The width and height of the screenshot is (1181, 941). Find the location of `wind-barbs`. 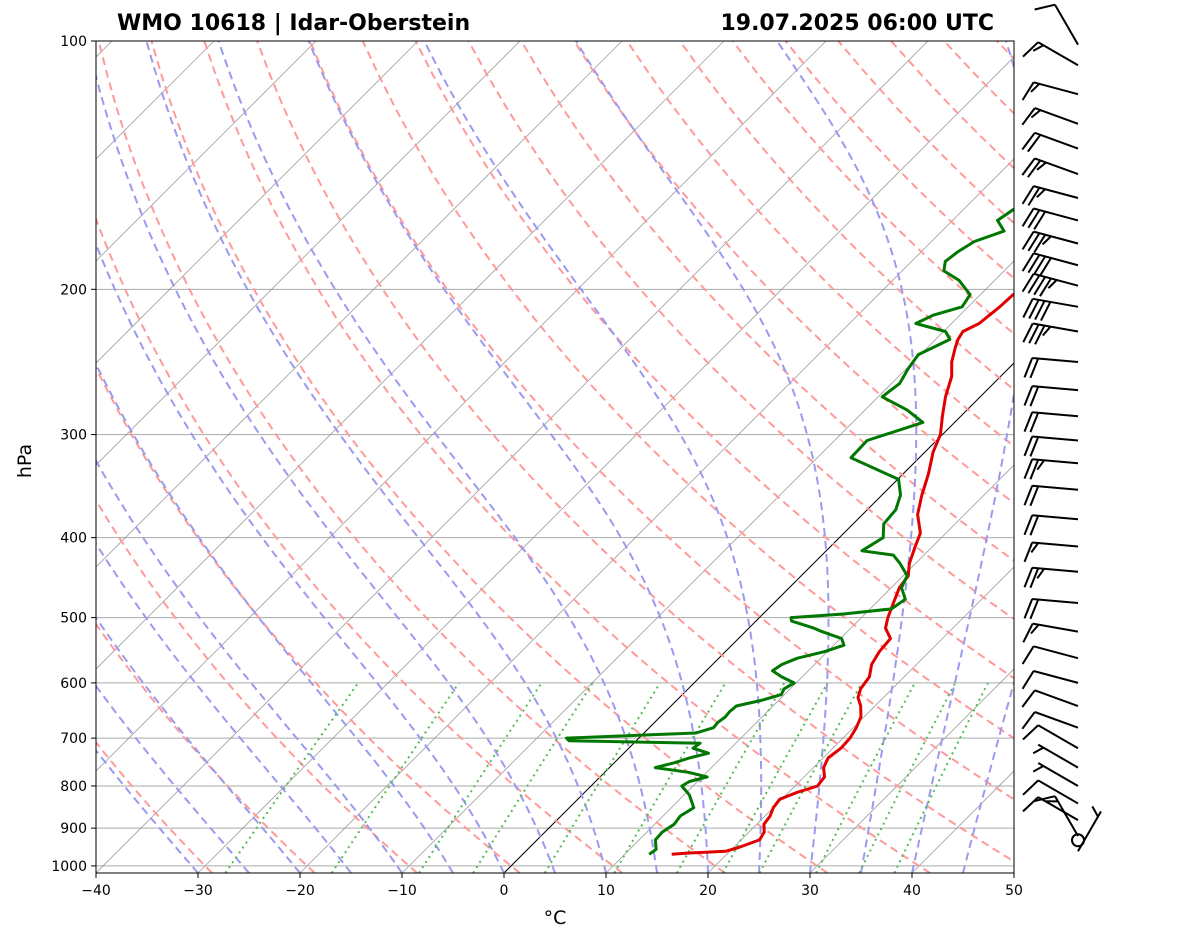

wind-barbs is located at coordinates (1061, 427).